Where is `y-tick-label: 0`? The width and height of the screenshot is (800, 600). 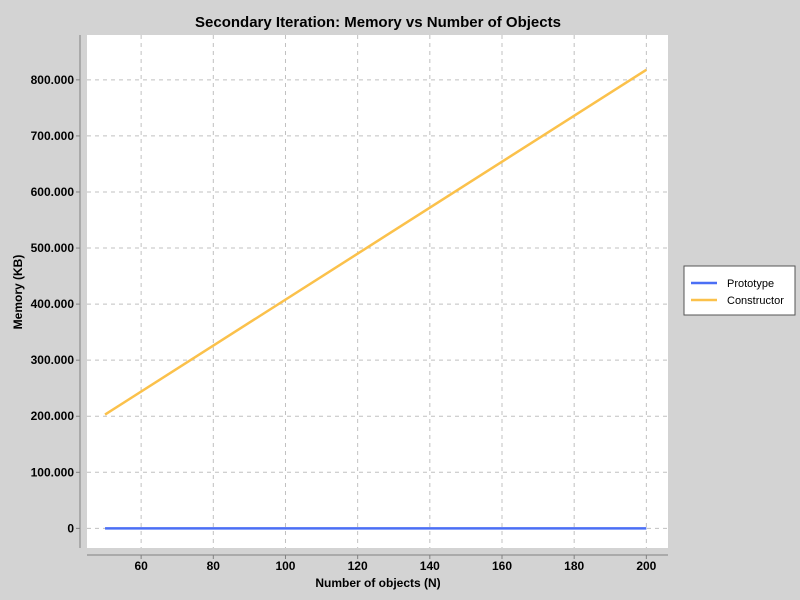
y-tick-label: 0 is located at coordinates (70, 528).